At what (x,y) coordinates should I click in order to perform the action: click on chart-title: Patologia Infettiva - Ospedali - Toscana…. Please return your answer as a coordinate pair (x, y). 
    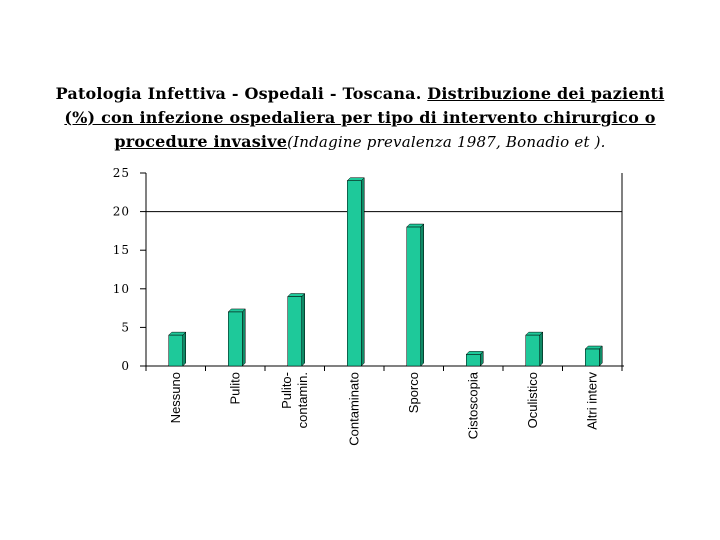
    Looking at the image, I should click on (360, 118).